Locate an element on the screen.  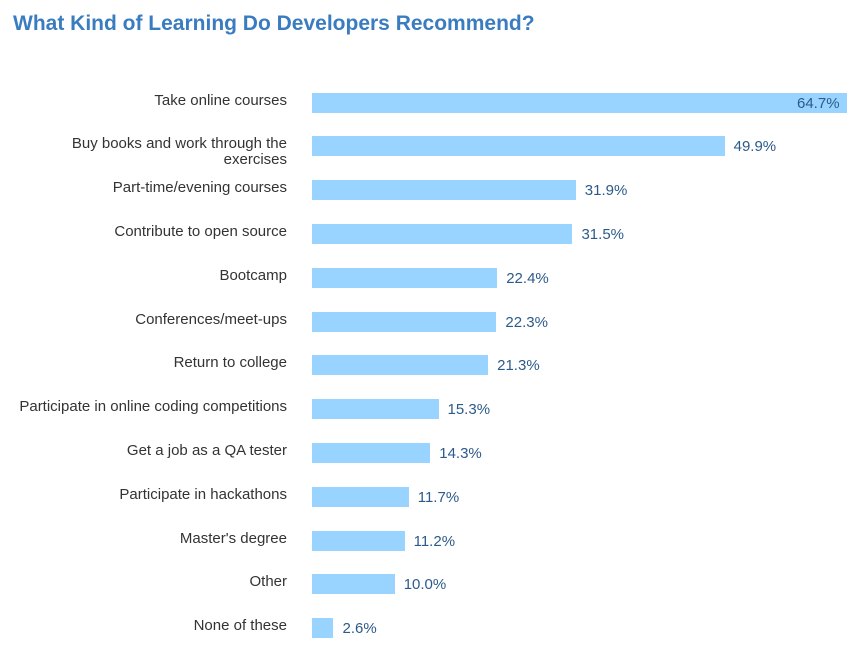
category-label: Bootcamp is located at coordinates (253, 275).